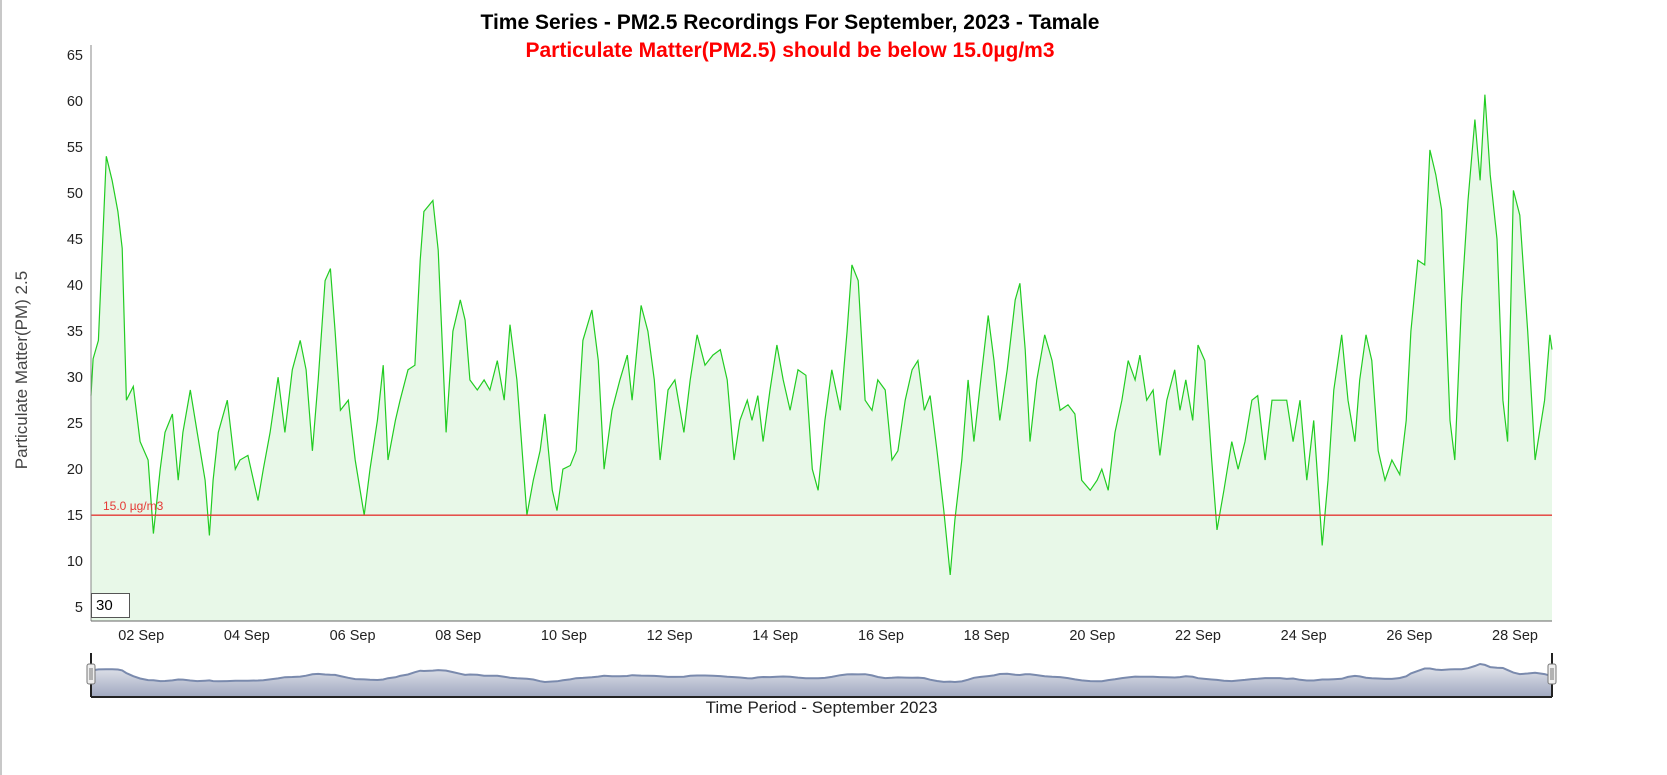 This screenshot has width=1667, height=775. I want to click on x-tick-label: 24 Sep, so click(1304, 636).